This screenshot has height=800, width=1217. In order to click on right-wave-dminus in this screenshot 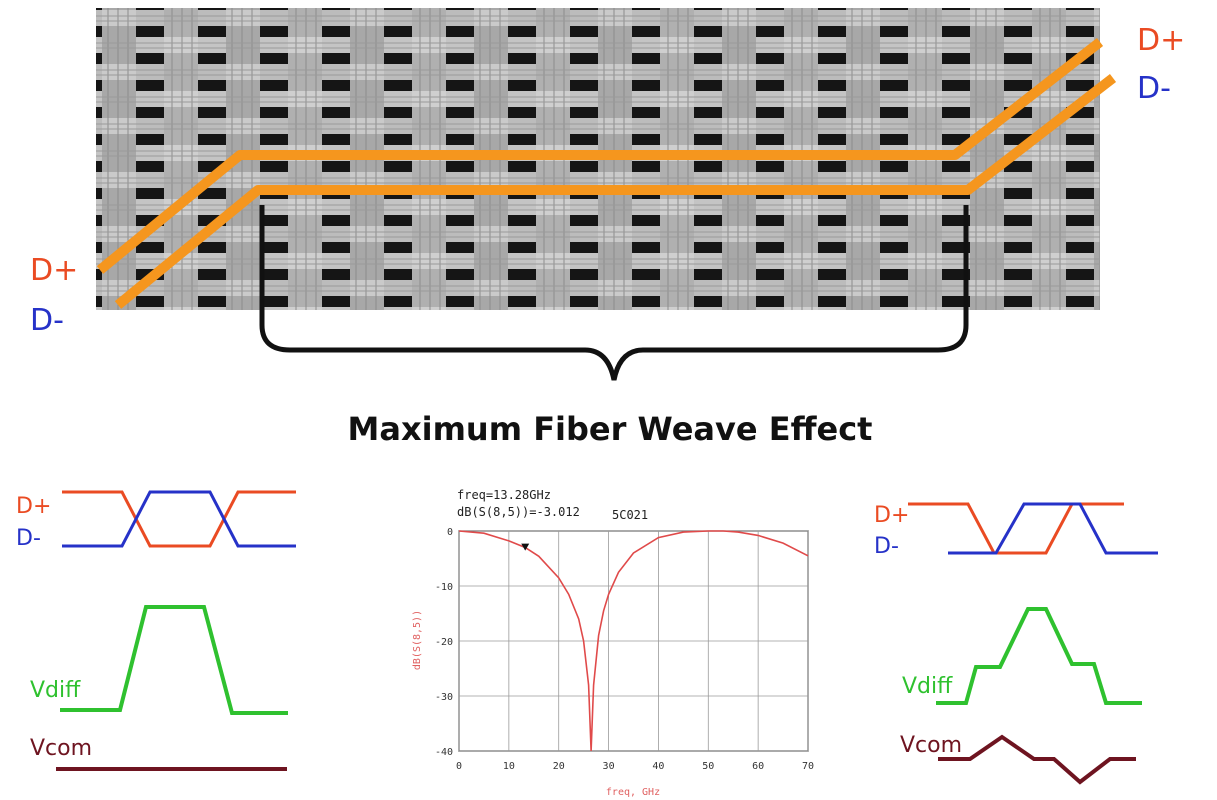, I will do `click(1053, 528)`.